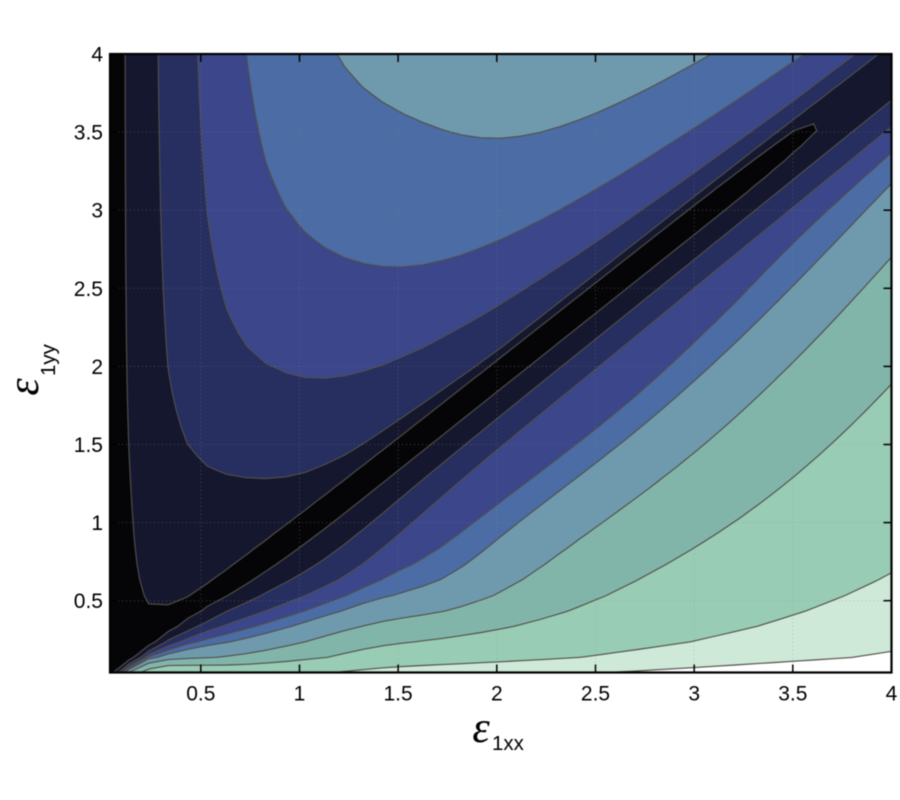 The height and width of the screenshot is (800, 900). Describe the element at coordinates (48, 359) in the screenshot. I see `svg-text: 1yy` at that location.